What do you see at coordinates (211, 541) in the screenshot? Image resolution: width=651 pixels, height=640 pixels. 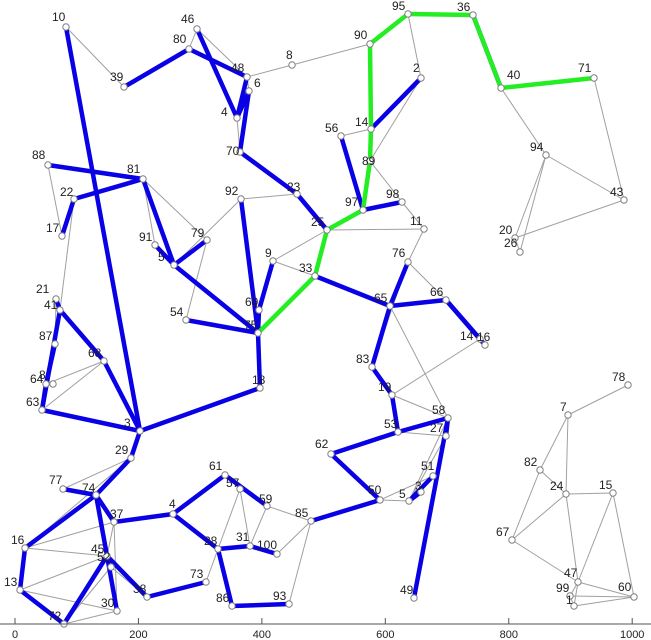 I see `node-label-28-80: 28` at bounding box center [211, 541].